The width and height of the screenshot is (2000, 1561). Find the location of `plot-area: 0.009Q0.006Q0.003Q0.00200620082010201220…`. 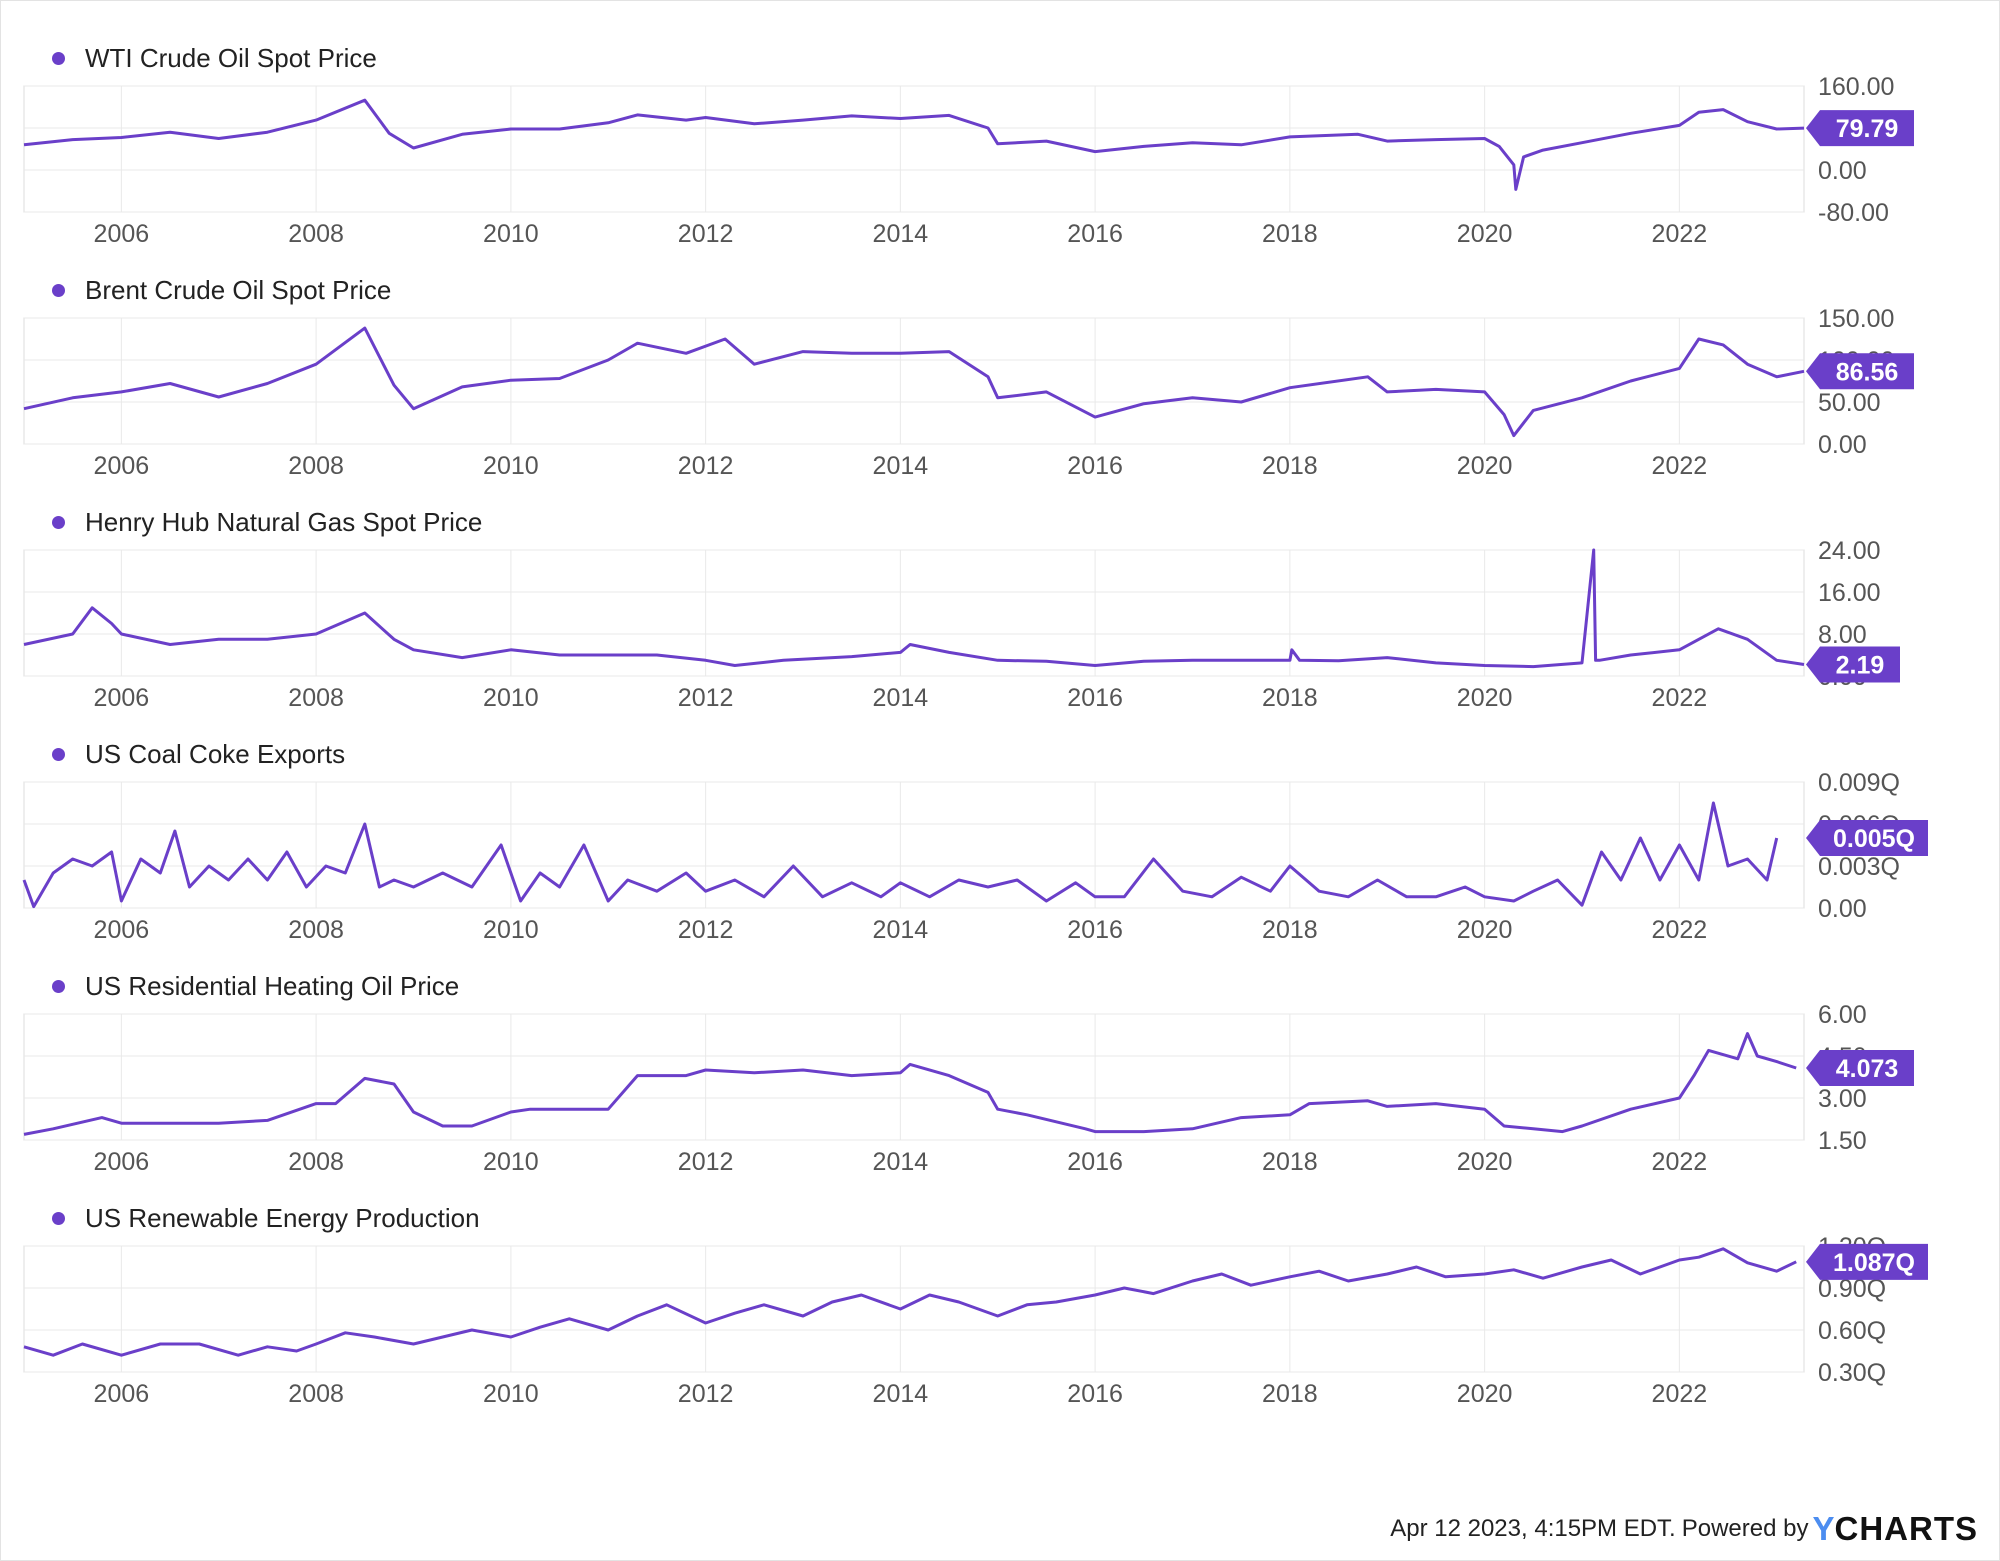

plot-area: 0.009Q0.006Q0.003Q0.00200620082010201220… is located at coordinates (1000, 850).